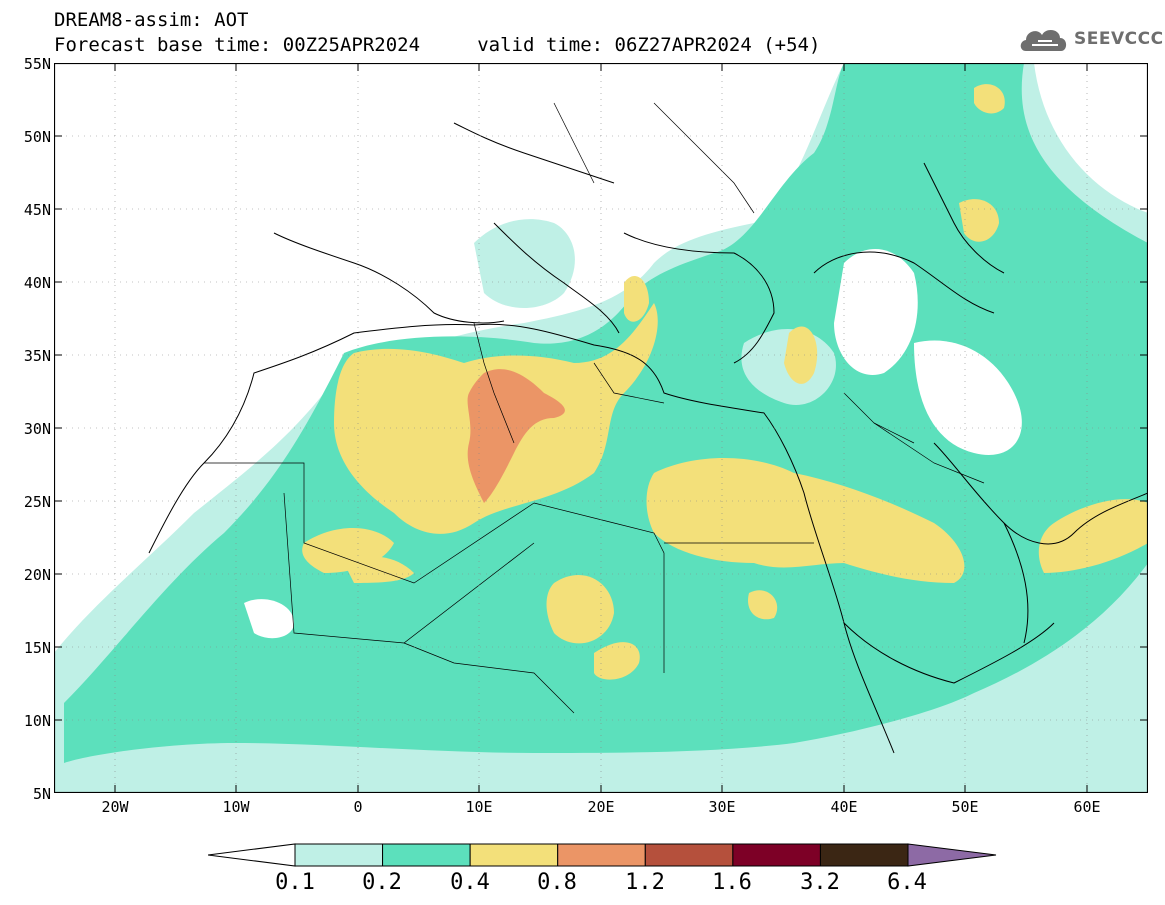 This screenshot has height=905, width=1165. I want to click on lat-label: 15N, so click(37, 648).